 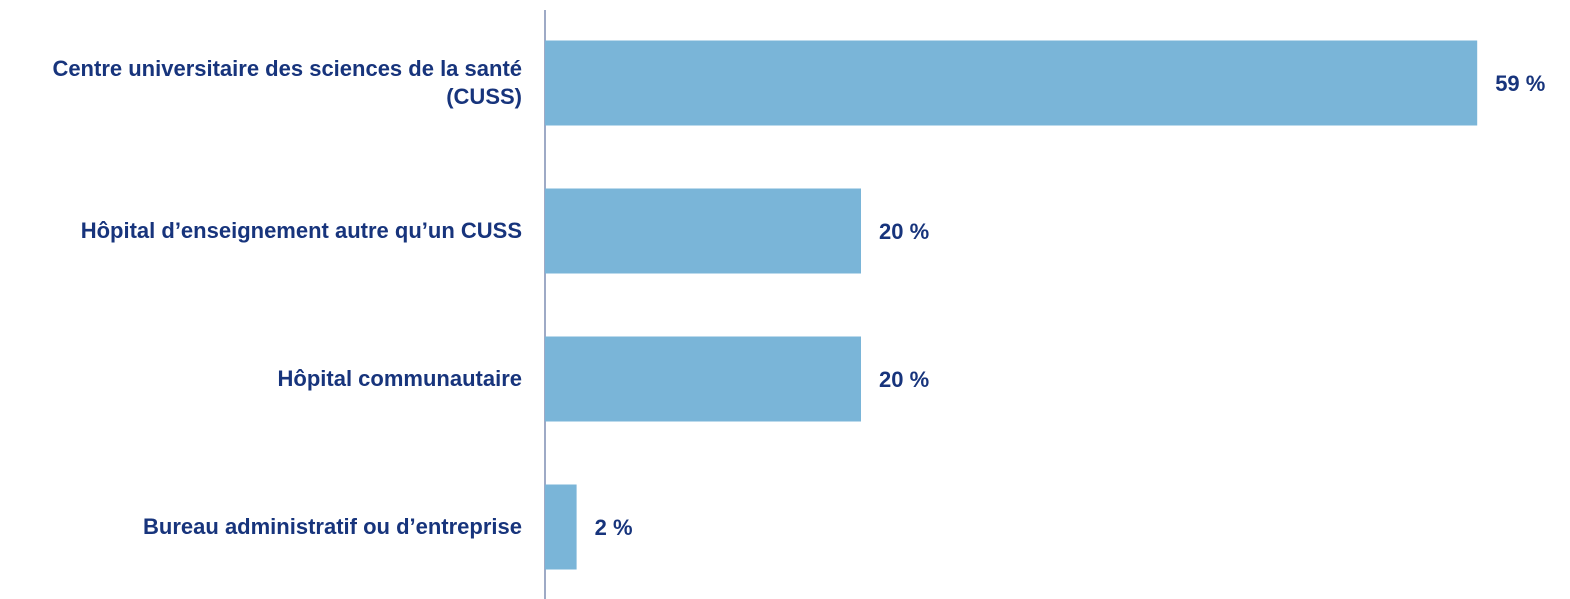 I want to click on category-label: Hôpital communautaire, so click(x=263, y=379).